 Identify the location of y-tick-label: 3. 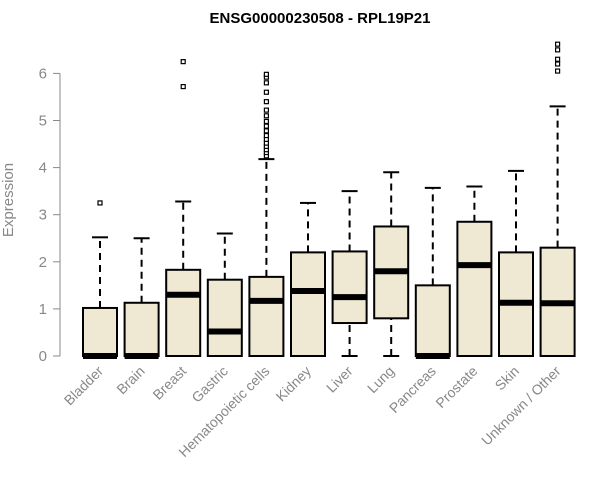
(43, 215).